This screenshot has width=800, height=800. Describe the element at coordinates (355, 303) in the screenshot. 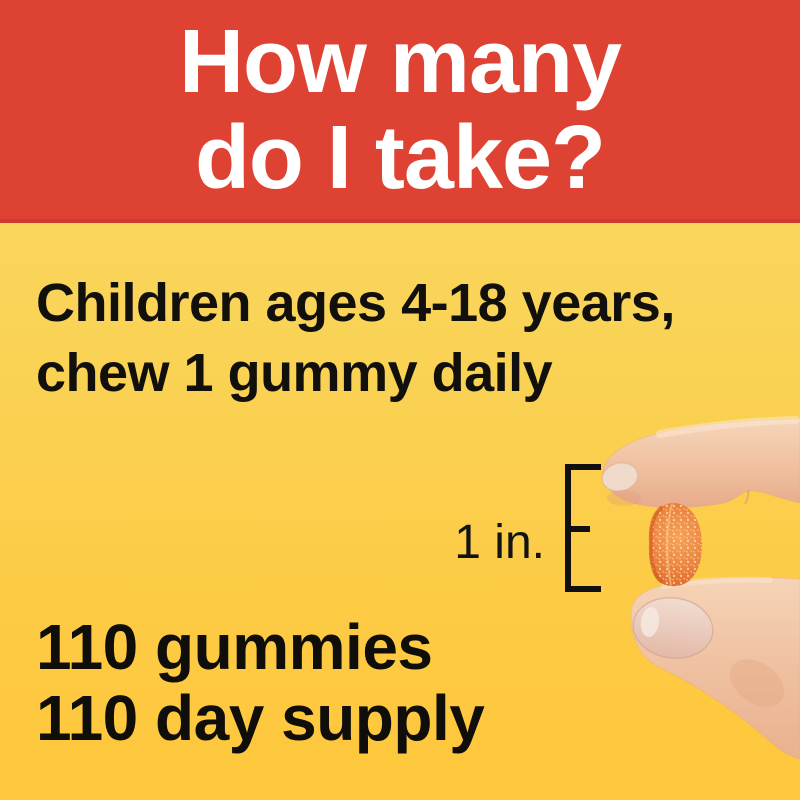

I see `dosage-line1: Children ages 4-18 years,` at that location.